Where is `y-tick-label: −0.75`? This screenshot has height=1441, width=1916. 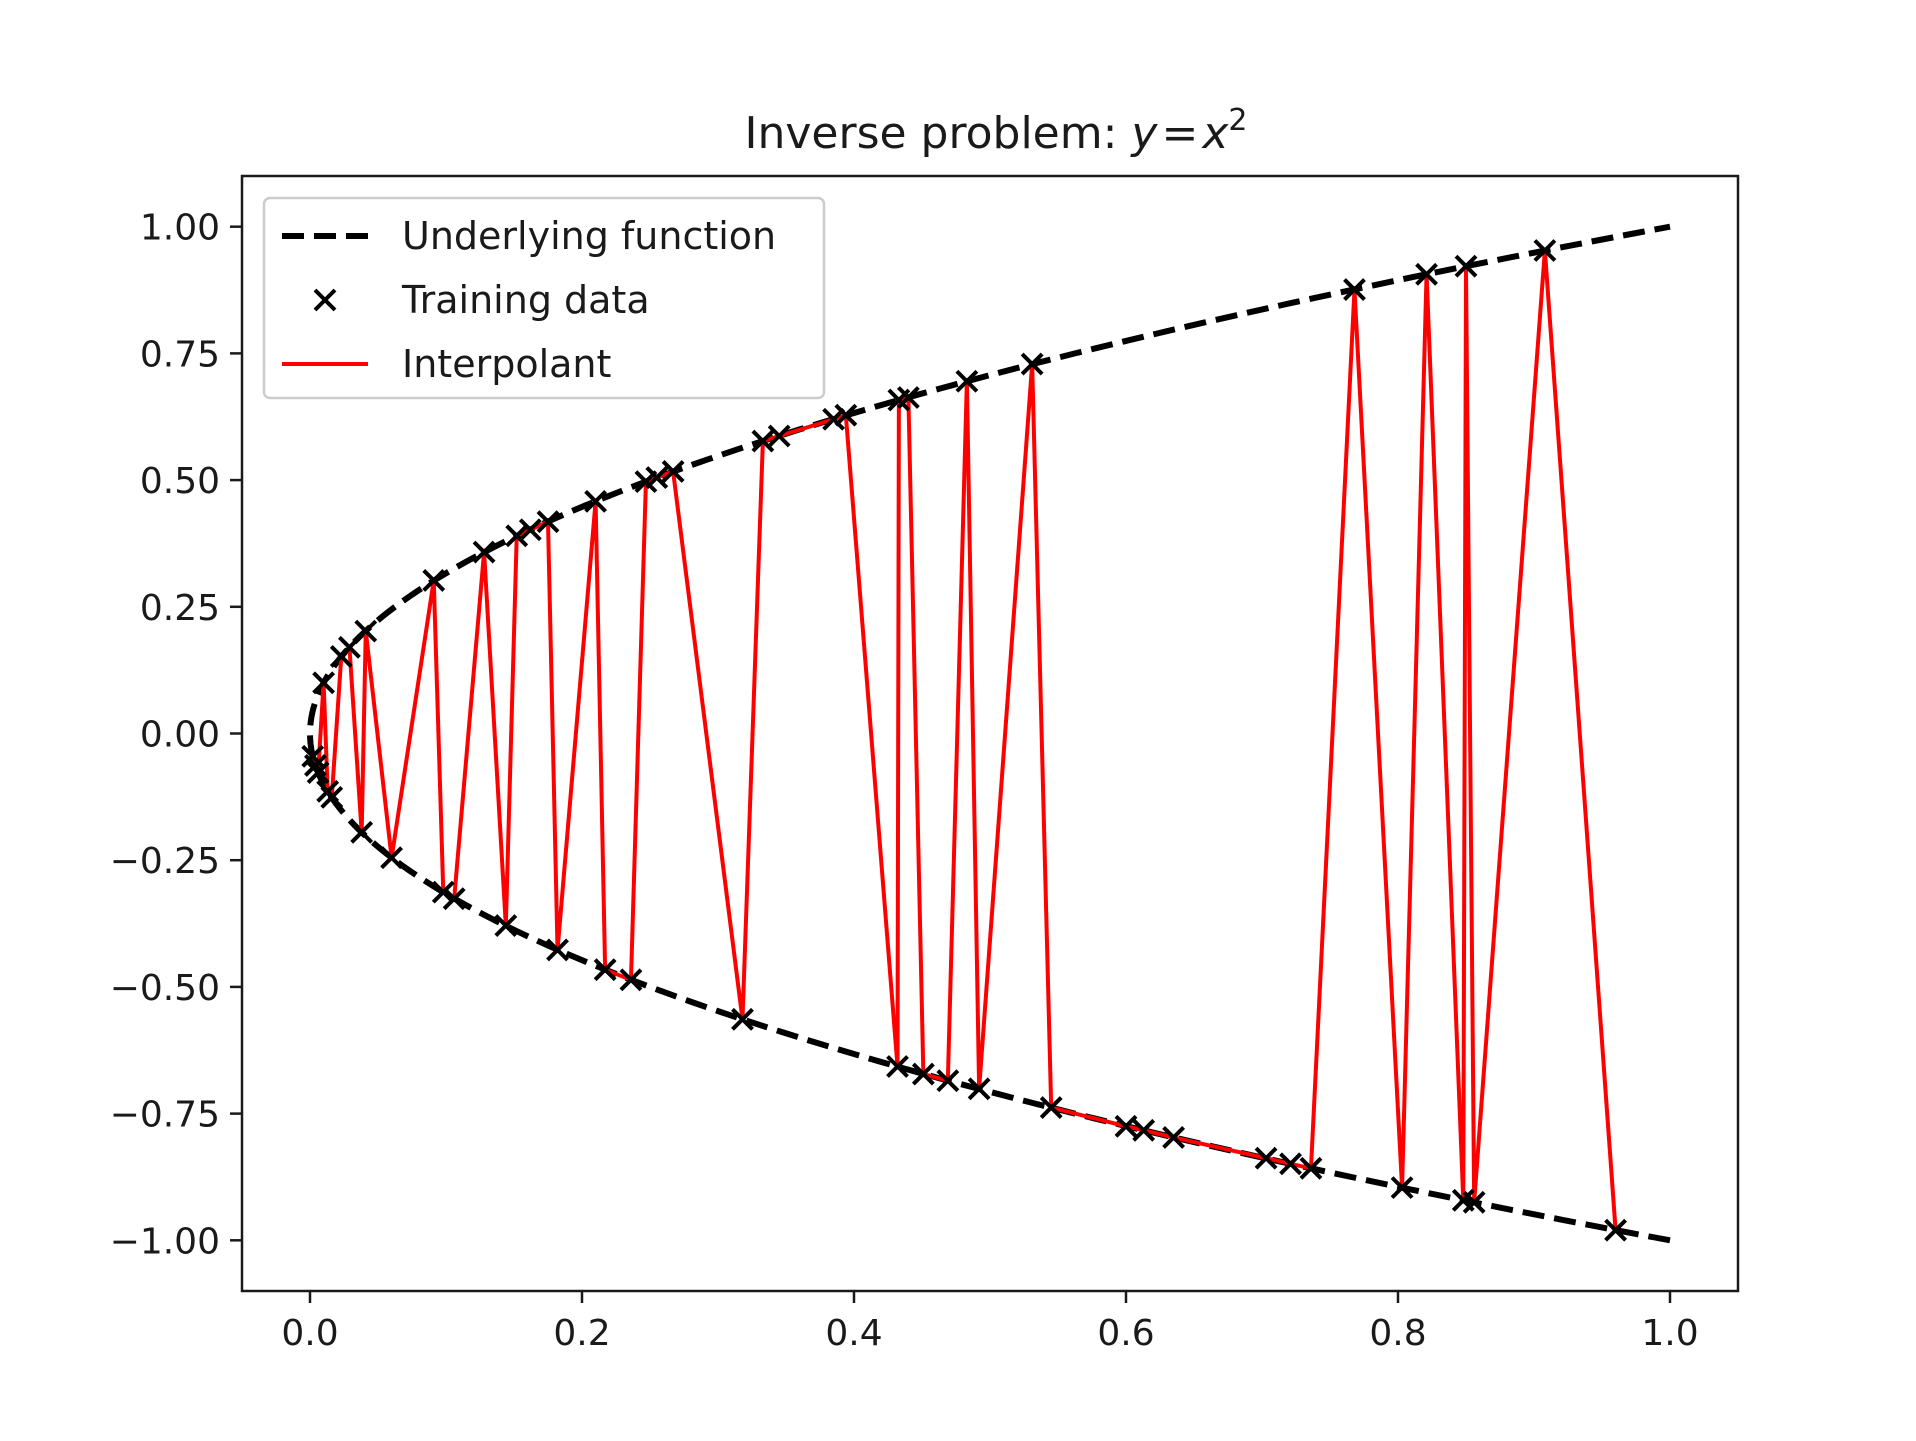
y-tick-label: −0.75 is located at coordinates (165, 1115).